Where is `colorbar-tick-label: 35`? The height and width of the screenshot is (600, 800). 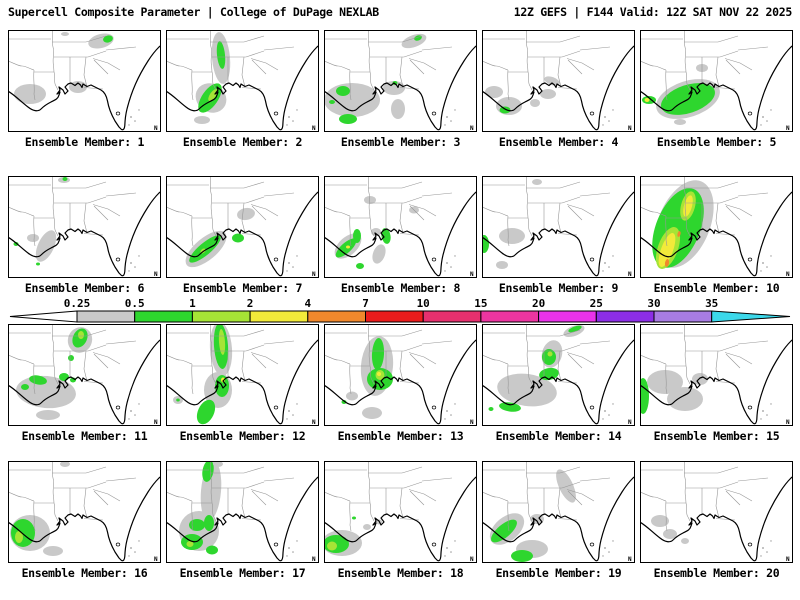 colorbar-tick-label: 35 is located at coordinates (711, 303).